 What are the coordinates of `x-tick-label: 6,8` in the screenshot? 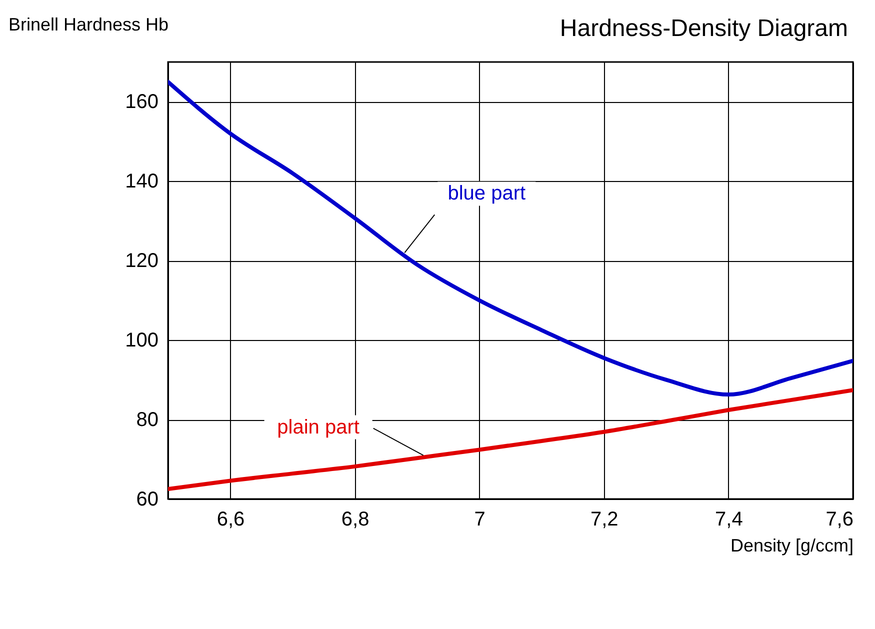 It's located at (355, 519).